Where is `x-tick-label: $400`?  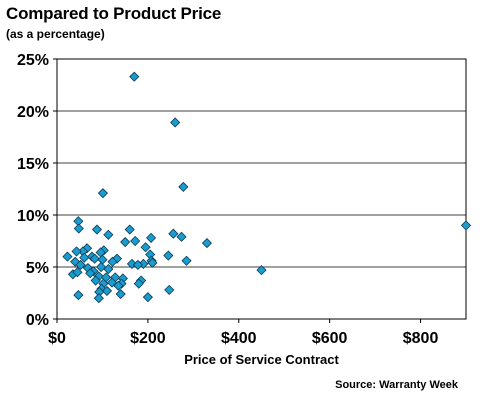
x-tick-label: $400 is located at coordinates (239, 338).